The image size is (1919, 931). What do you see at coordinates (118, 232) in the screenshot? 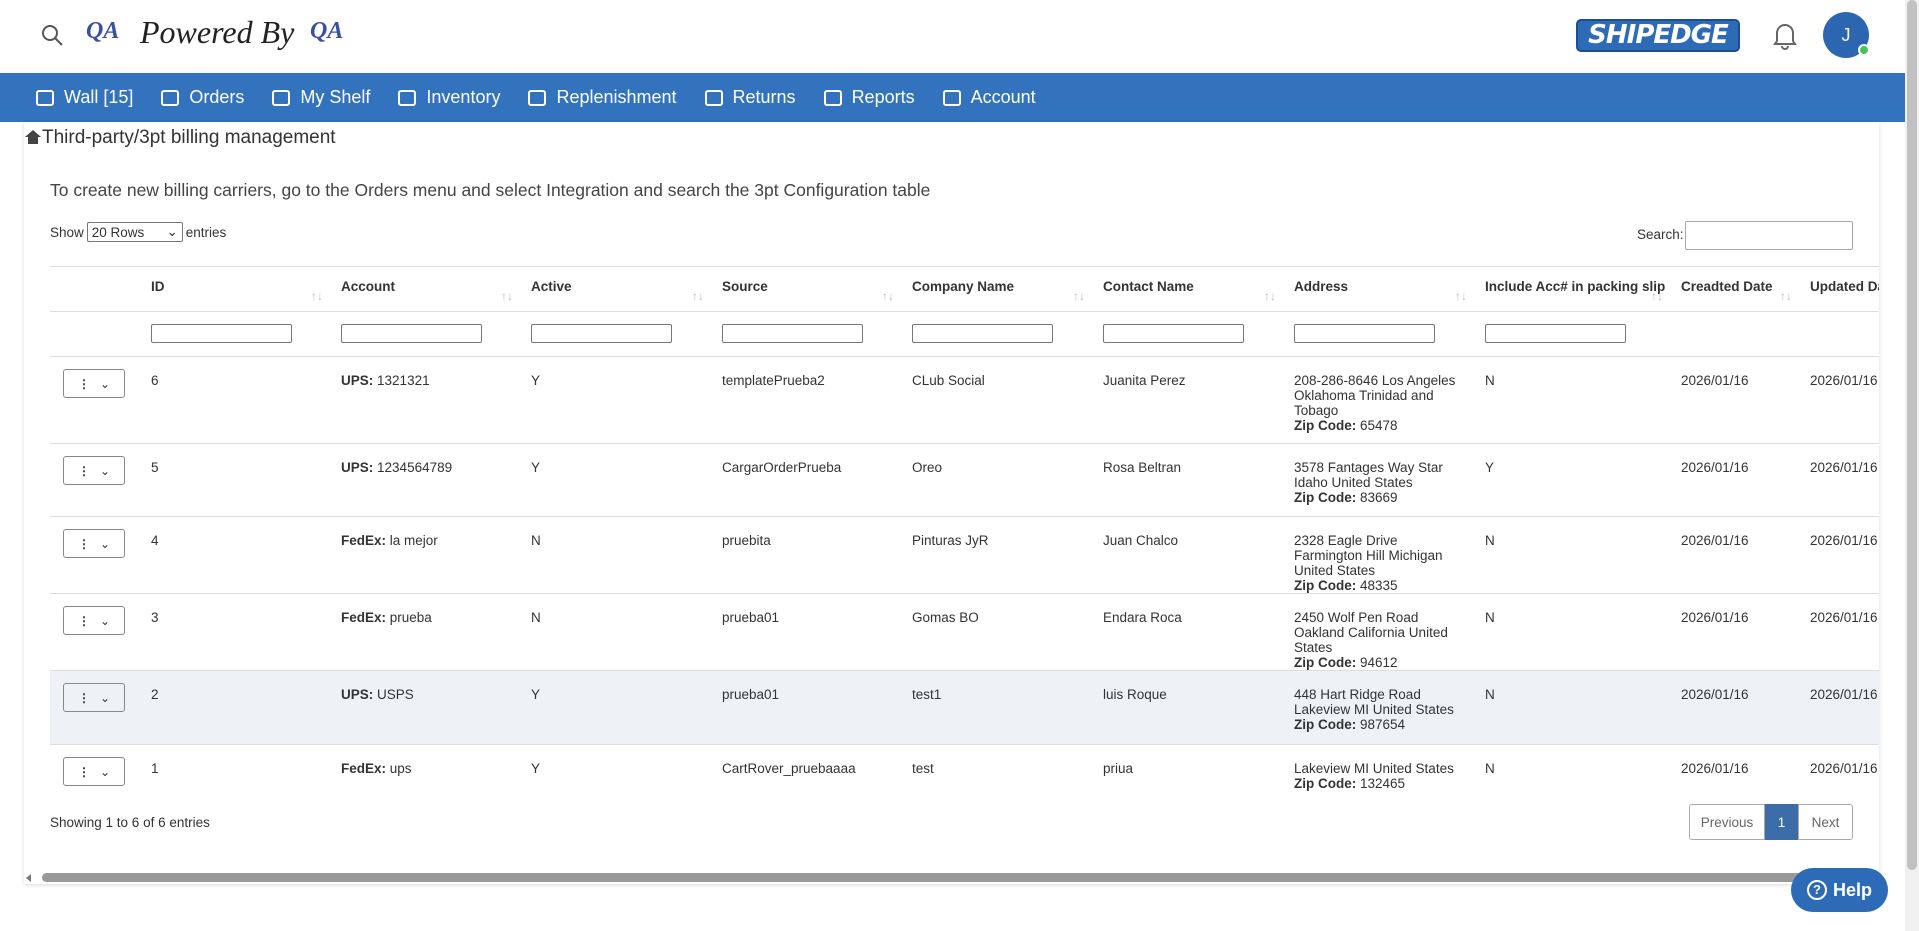
I see `rows-option: 20 Rows` at bounding box center [118, 232].